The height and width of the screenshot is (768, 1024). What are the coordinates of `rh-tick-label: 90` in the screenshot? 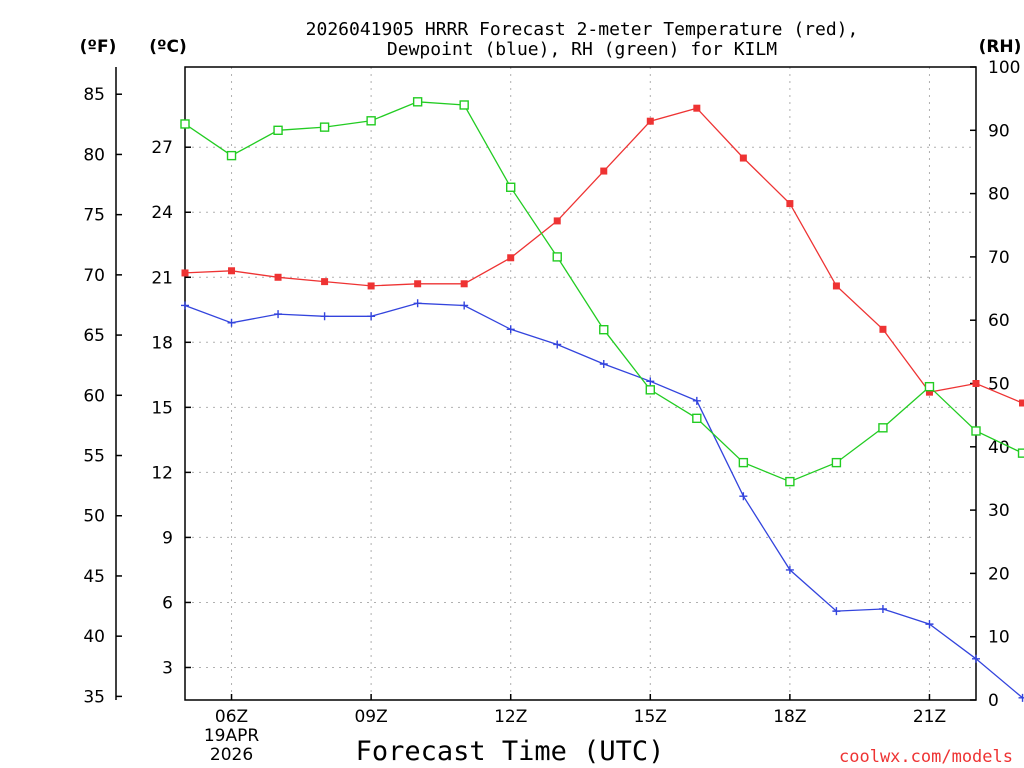 It's located at (999, 131).